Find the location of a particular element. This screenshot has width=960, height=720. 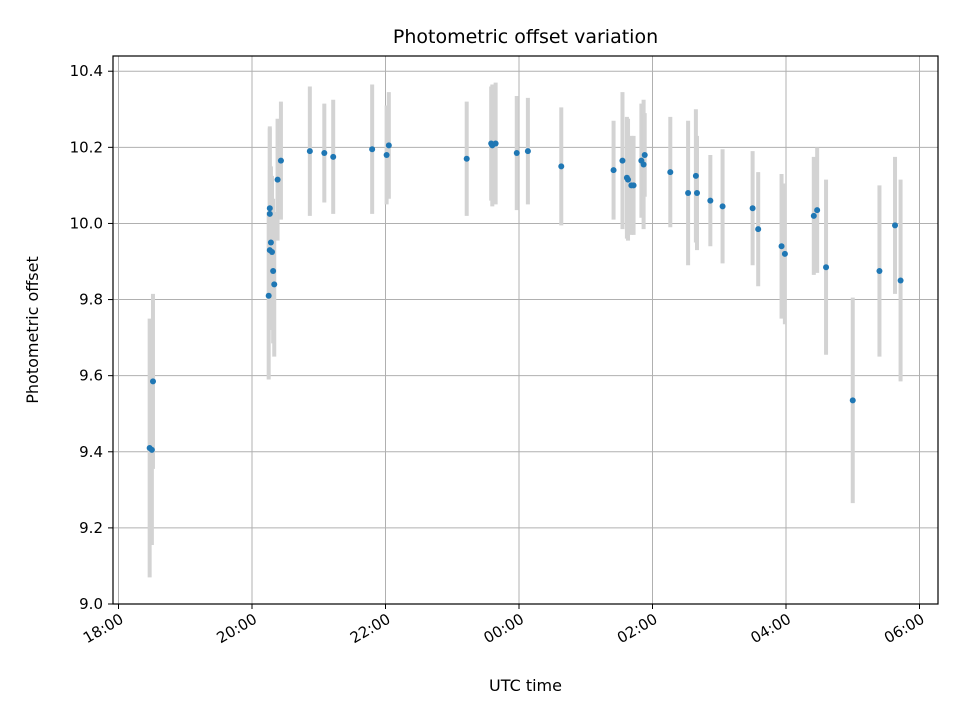

y-tick-label: 10.2 is located at coordinates (86, 147).